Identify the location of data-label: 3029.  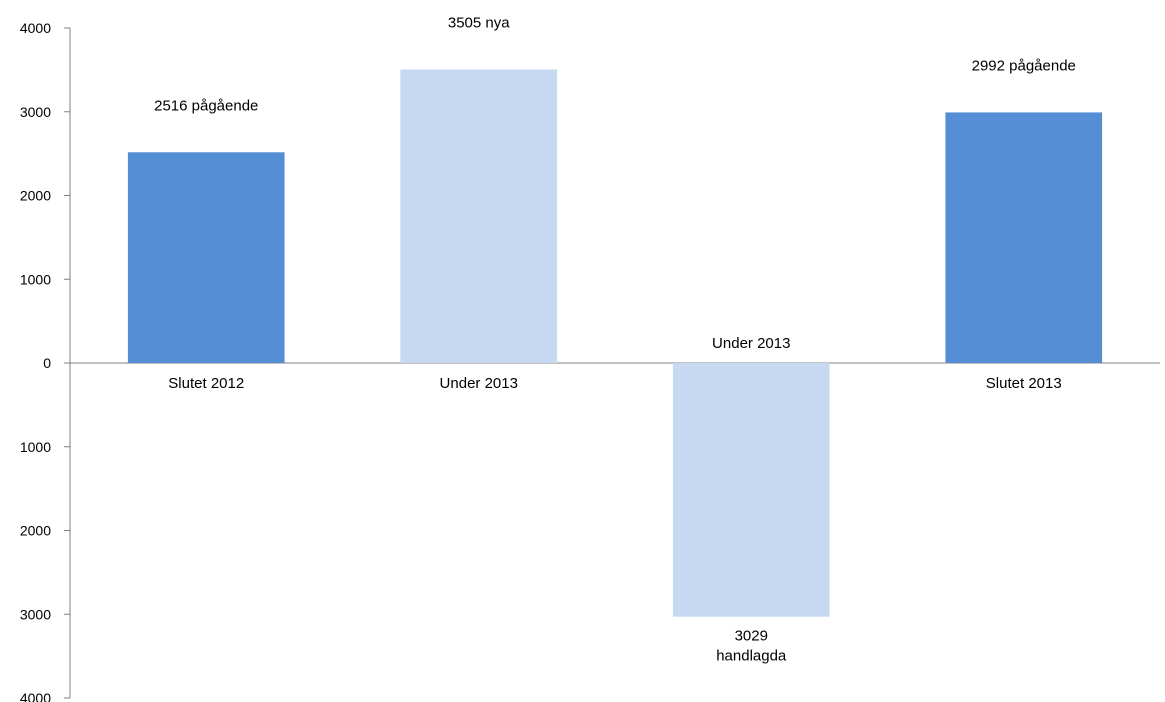
(751, 636).